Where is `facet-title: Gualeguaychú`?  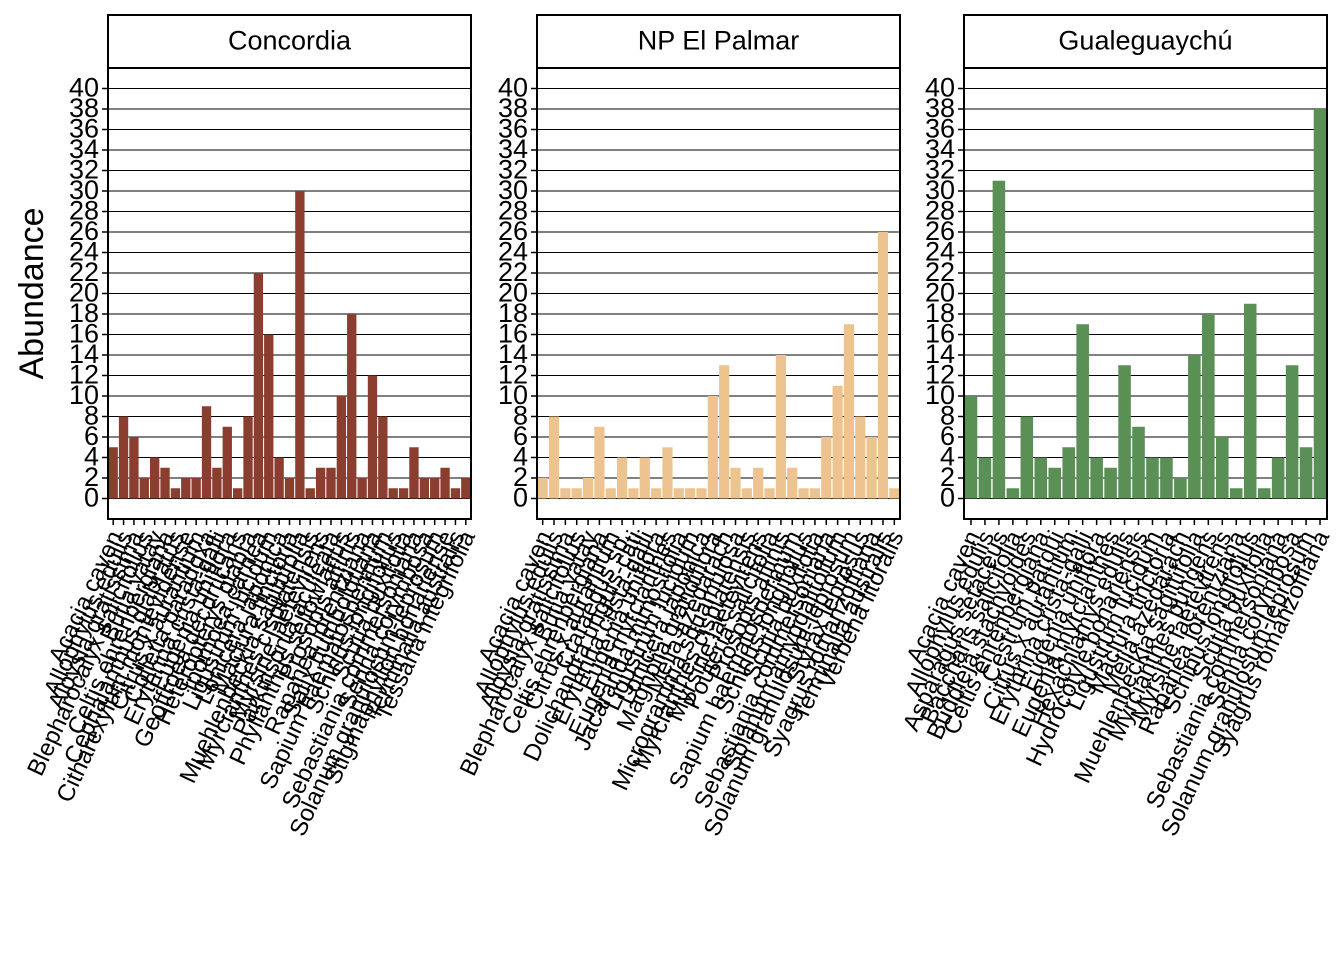
facet-title: Gualeguaychú is located at coordinates (1145, 41).